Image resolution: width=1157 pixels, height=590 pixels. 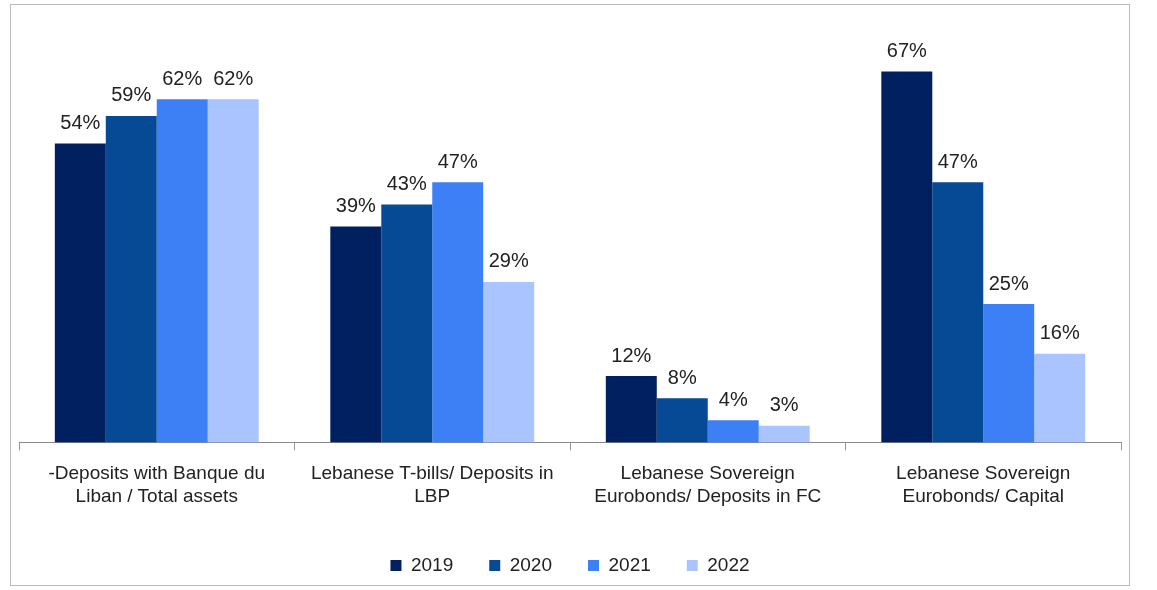 I want to click on data-label: 59%, so click(x=131, y=94).